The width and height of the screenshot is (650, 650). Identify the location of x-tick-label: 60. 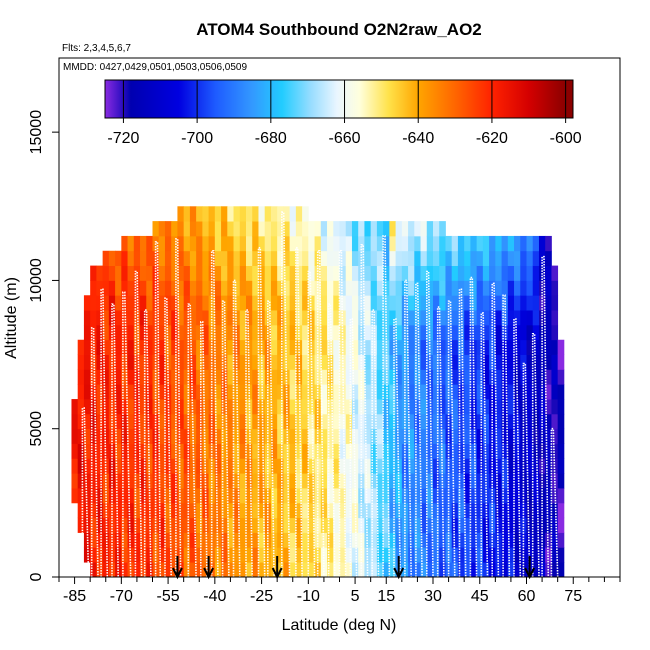
(527, 596).